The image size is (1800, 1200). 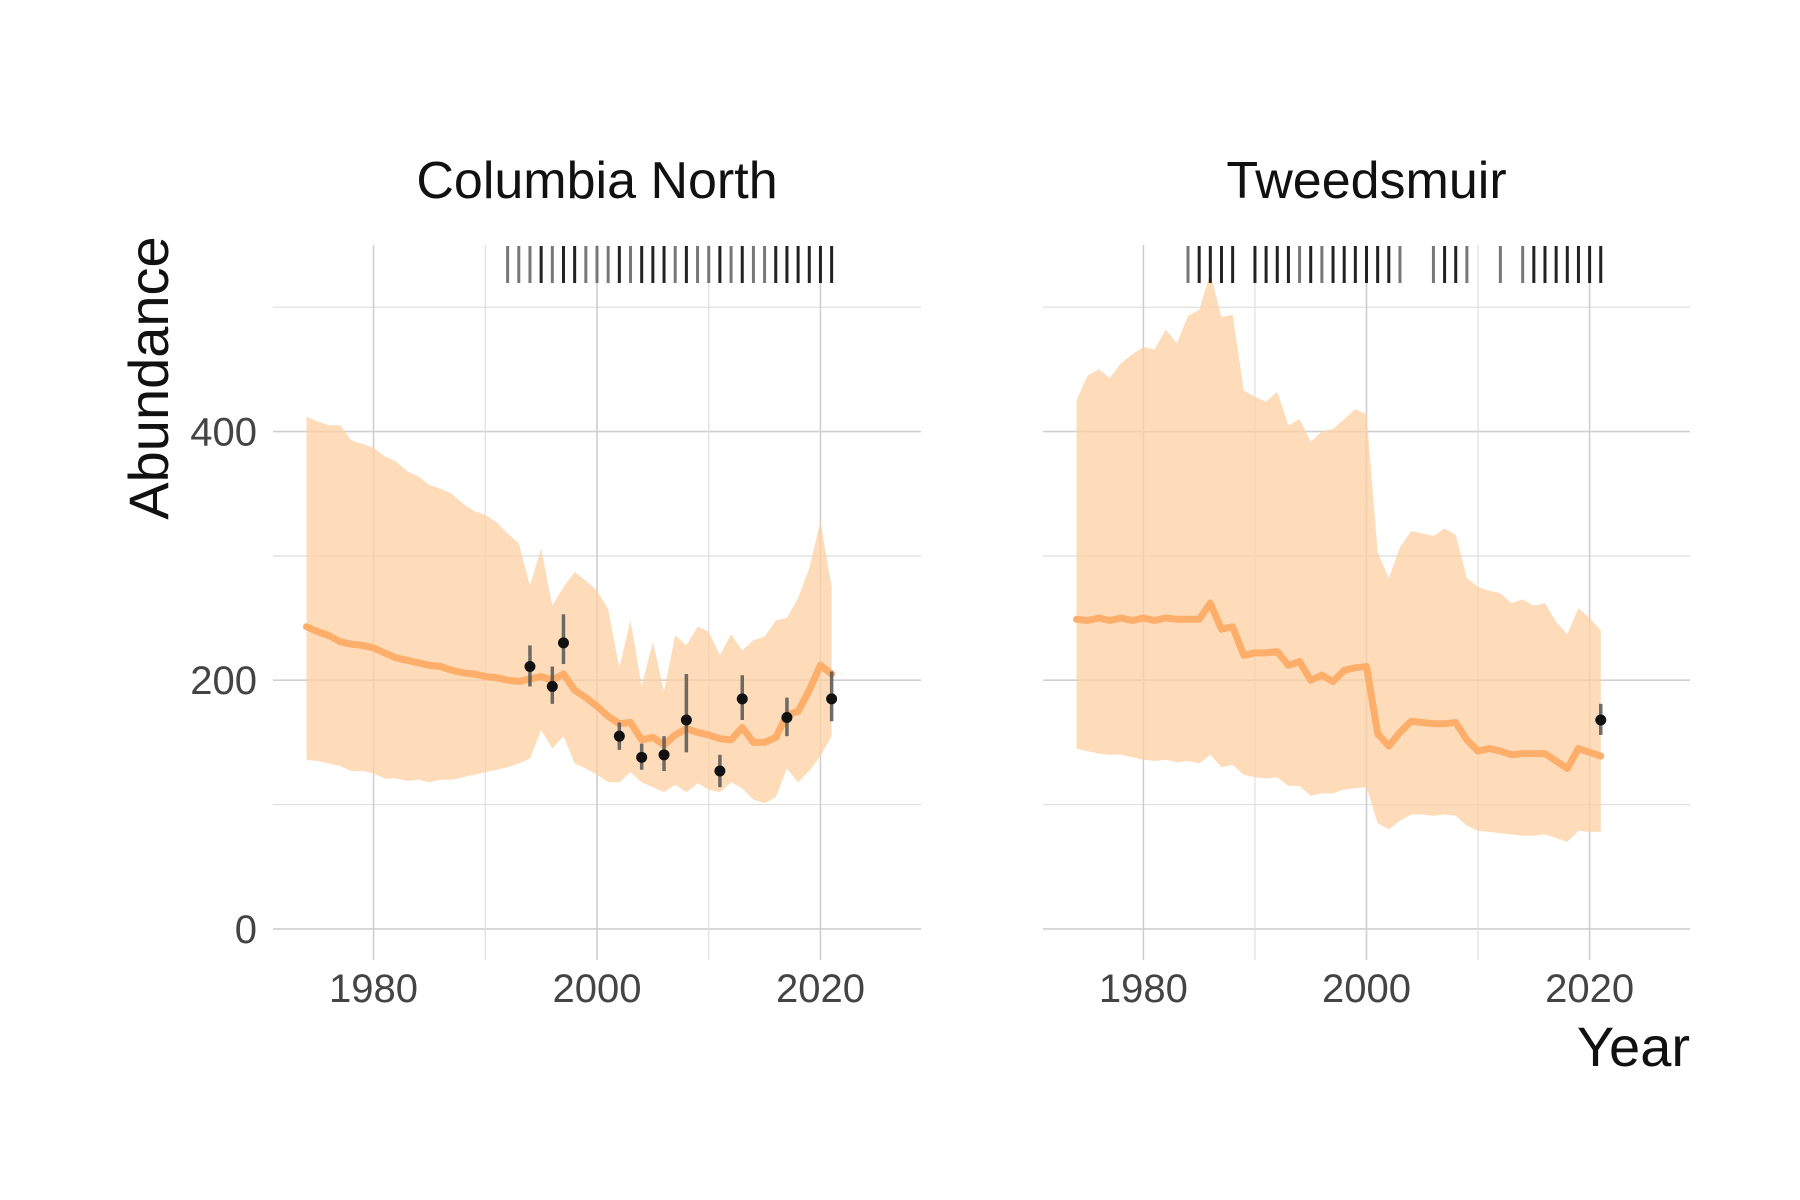 What do you see at coordinates (246, 930) in the screenshot?
I see `y-tick-label: 0` at bounding box center [246, 930].